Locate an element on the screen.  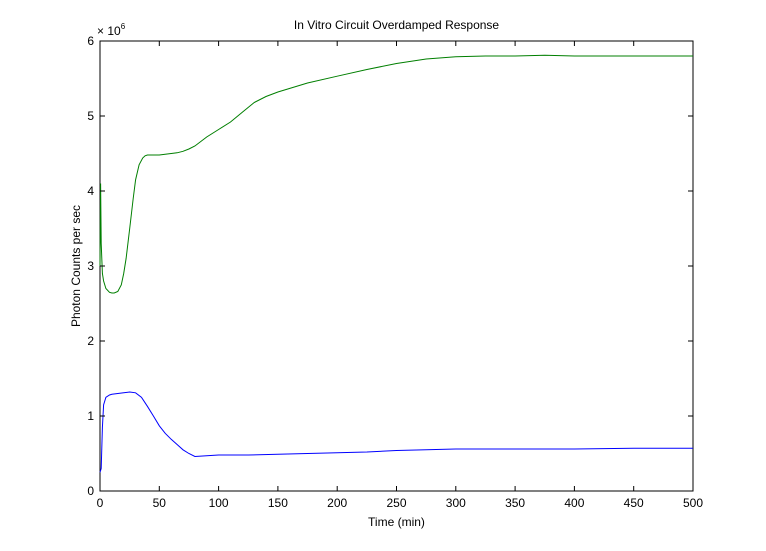
y-axis-title: Photon Counts per sec is located at coordinates (76, 266).